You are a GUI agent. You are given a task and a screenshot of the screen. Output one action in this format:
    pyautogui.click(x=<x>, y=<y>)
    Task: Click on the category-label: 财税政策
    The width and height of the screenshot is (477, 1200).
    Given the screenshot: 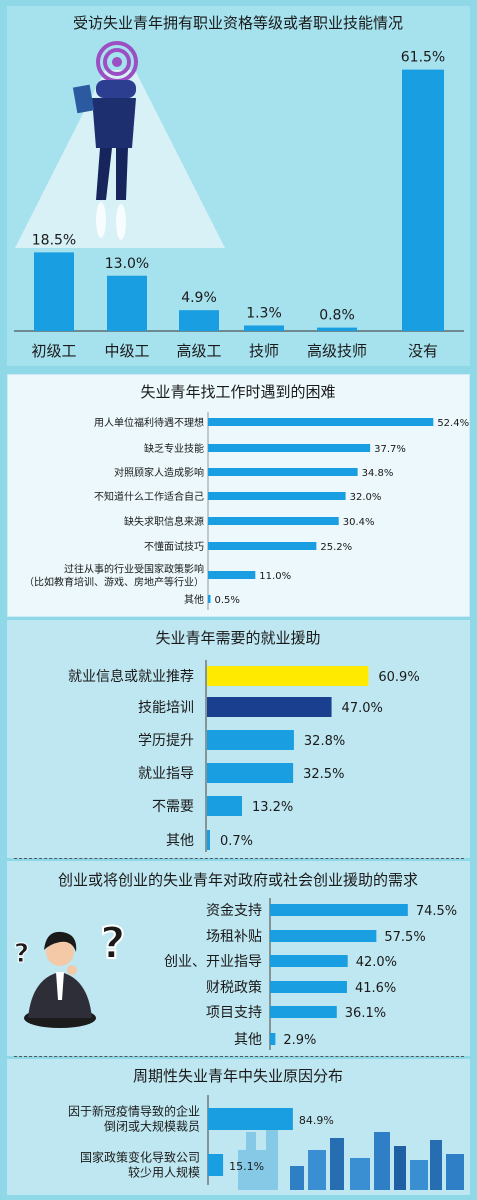 What is the action you would take?
    pyautogui.click(x=234, y=987)
    